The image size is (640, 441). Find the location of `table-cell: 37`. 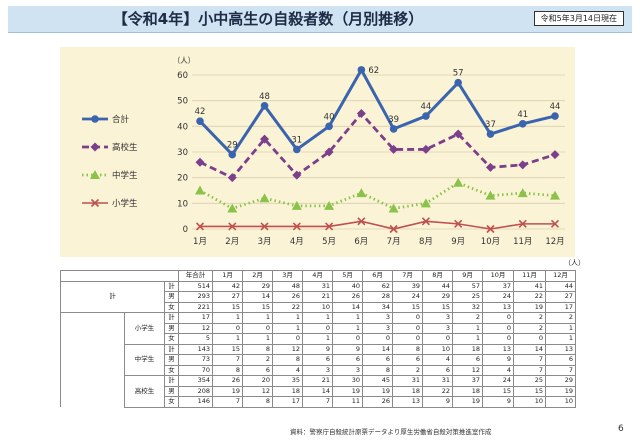

table-cell: 37 is located at coordinates (468, 381).